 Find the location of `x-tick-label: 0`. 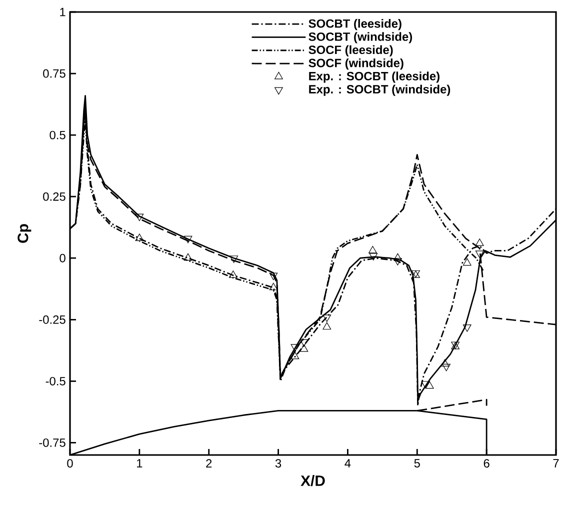

x-tick-label: 0 is located at coordinates (70, 463).